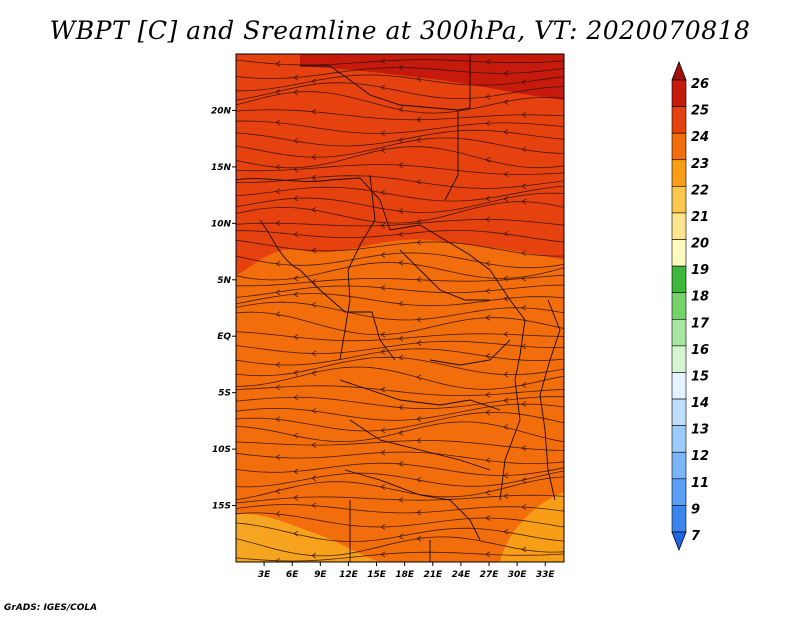 This screenshot has width=800, height=618. Describe the element at coordinates (490, 575) in the screenshot. I see `x-tick-label: 27E` at that location.